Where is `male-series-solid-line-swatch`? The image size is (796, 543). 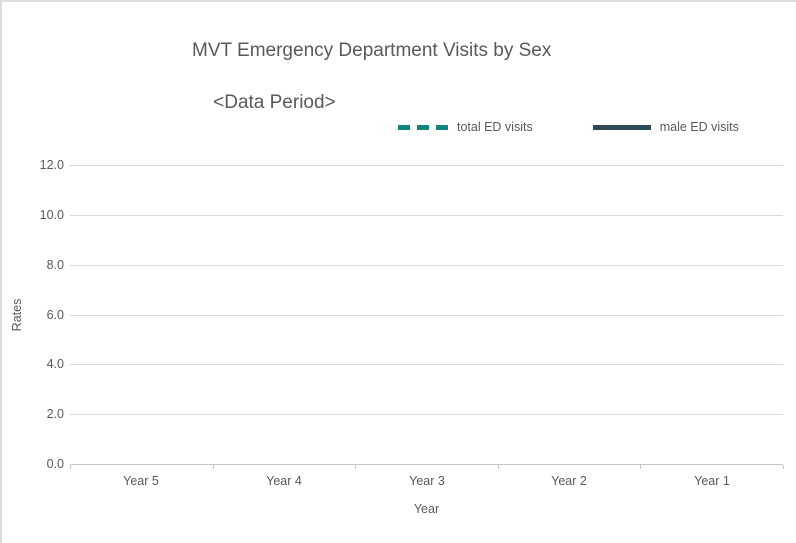
male-series-solid-line-swatch is located at coordinates (621, 127).